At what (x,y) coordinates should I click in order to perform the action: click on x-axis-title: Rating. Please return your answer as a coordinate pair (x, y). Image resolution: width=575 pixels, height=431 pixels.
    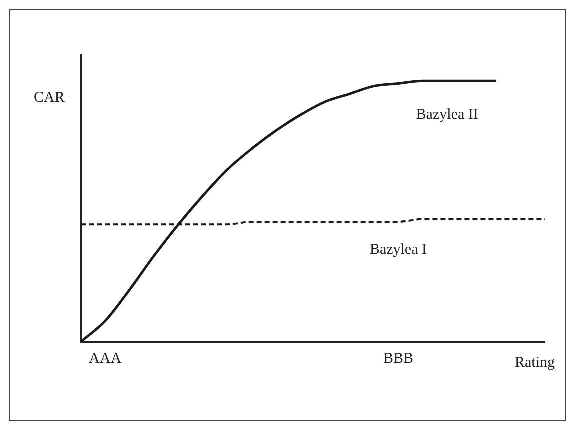
    Looking at the image, I should click on (535, 362).